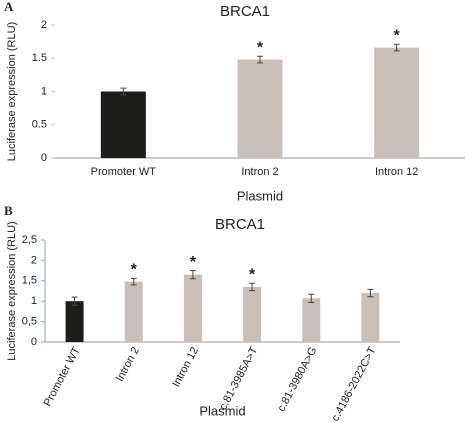 The width and height of the screenshot is (474, 422). I want to click on x-tick-label: c.81-3985A>T, so click(238, 378).